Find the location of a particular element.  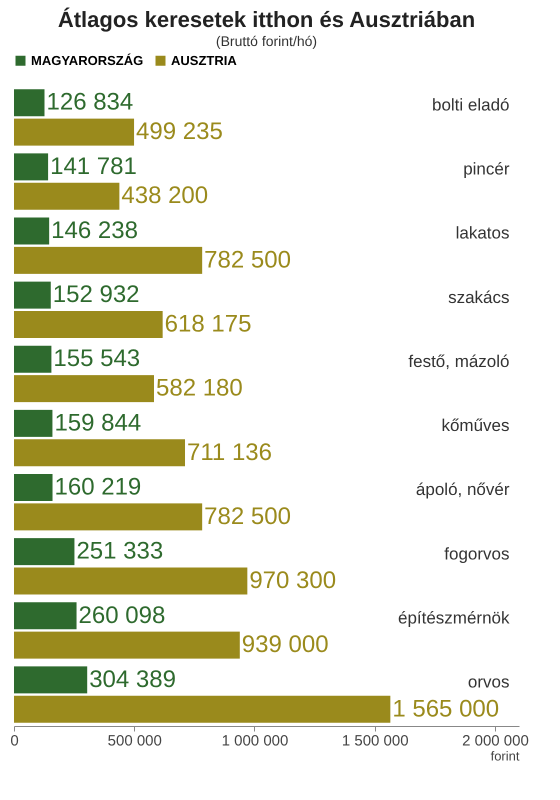

y-tick-label: bolti eladó is located at coordinates (471, 104).